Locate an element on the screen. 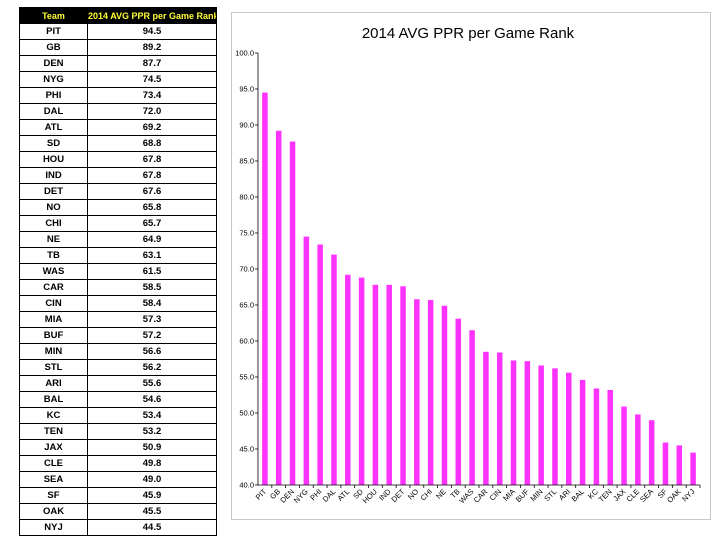 This screenshot has height=540, width=720. value-cell: 68.8 is located at coordinates (152, 143).